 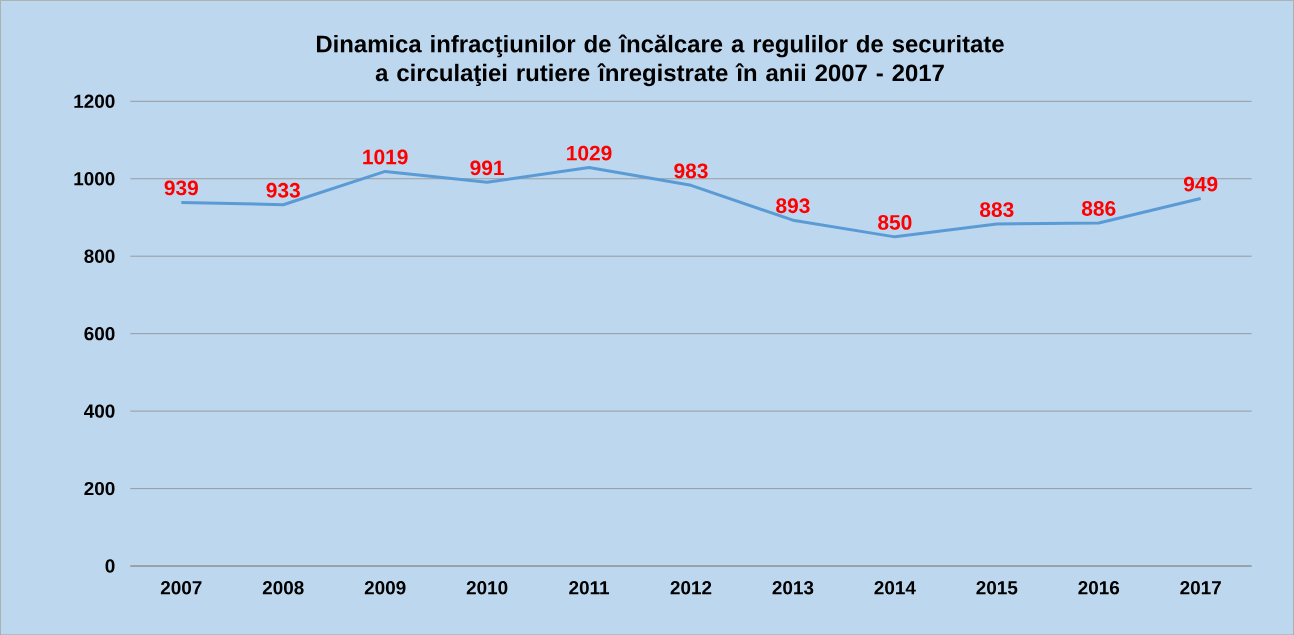 I want to click on data-label: 893, so click(x=793, y=205).